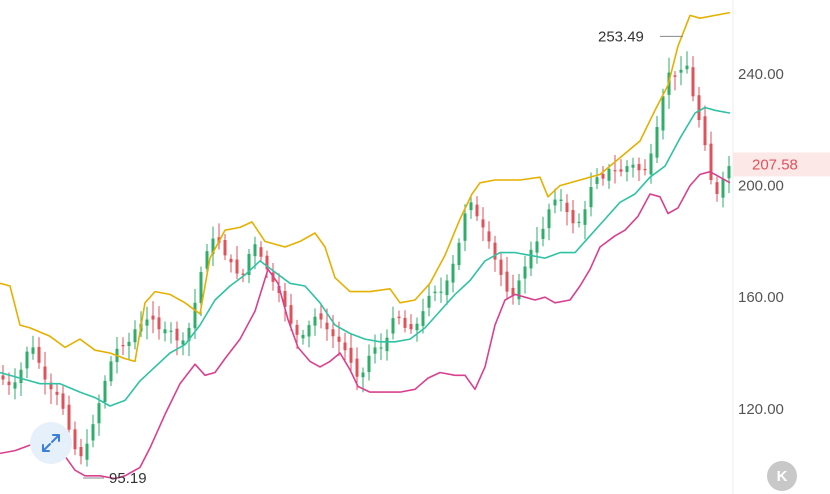  I want to click on current-price-tag, so click(781, 164).